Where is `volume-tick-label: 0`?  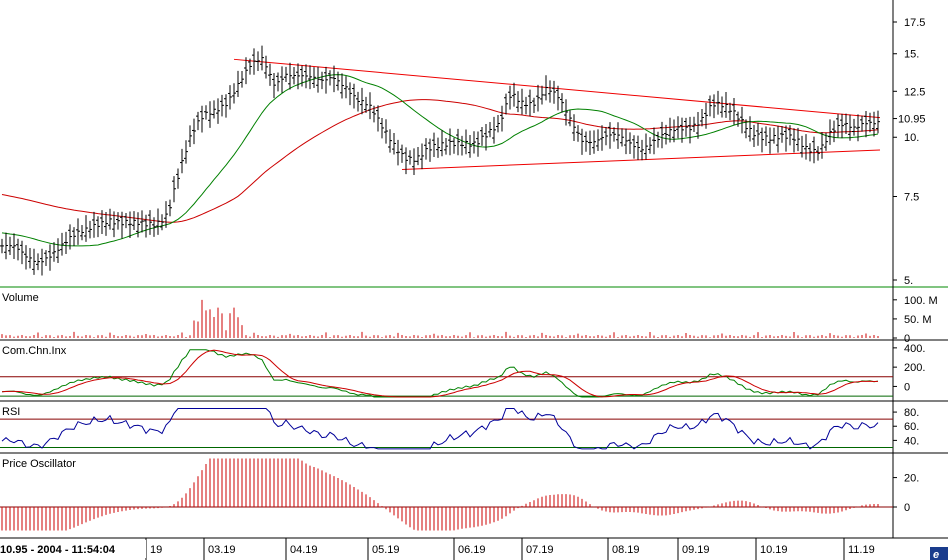 volume-tick-label: 0 is located at coordinates (907, 339).